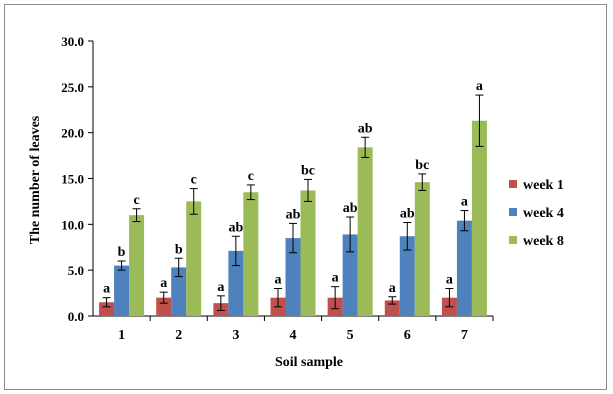  I want to click on y-tick-label: 25.0, so click(72, 87).